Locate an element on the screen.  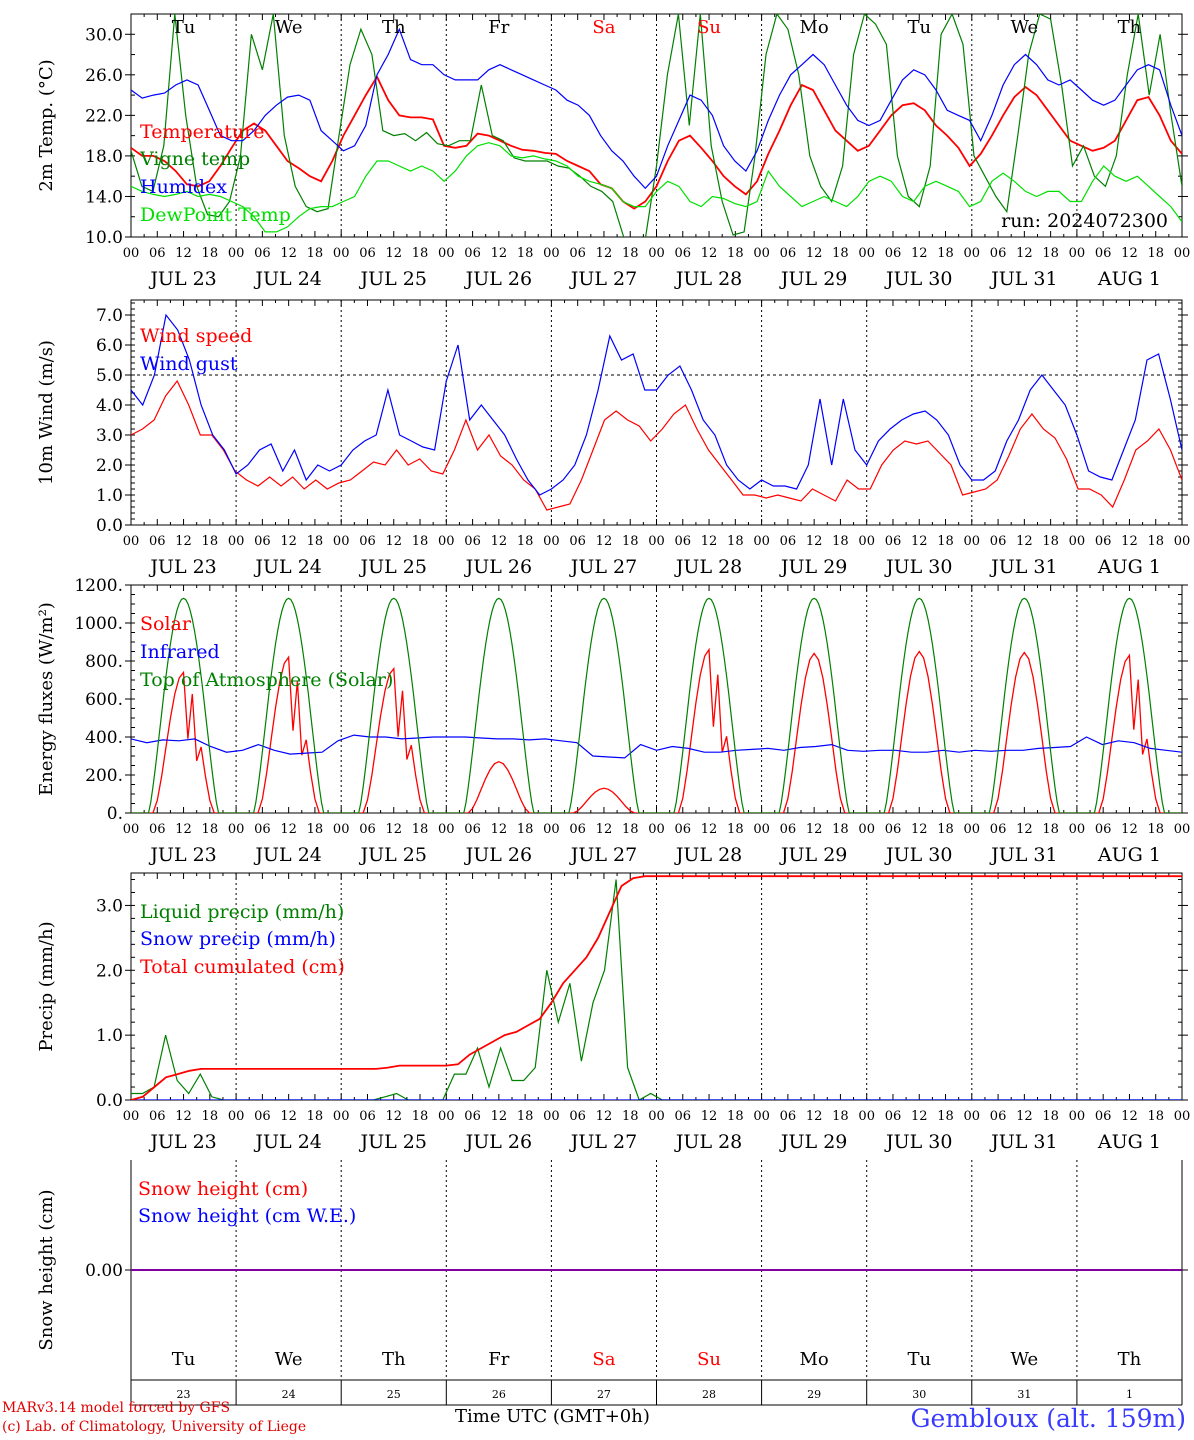
day-name-label: Fr is located at coordinates (498, 1359).